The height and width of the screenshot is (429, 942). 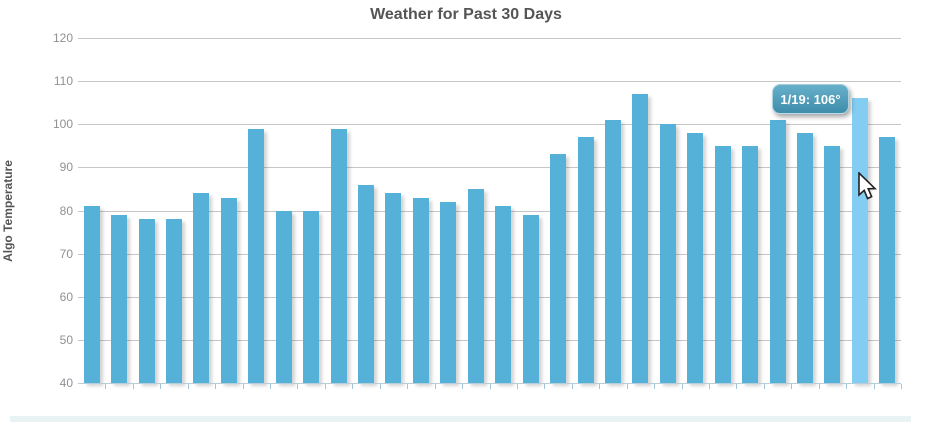 What do you see at coordinates (66, 210) in the screenshot?
I see `y-tick-label-80: 80` at bounding box center [66, 210].